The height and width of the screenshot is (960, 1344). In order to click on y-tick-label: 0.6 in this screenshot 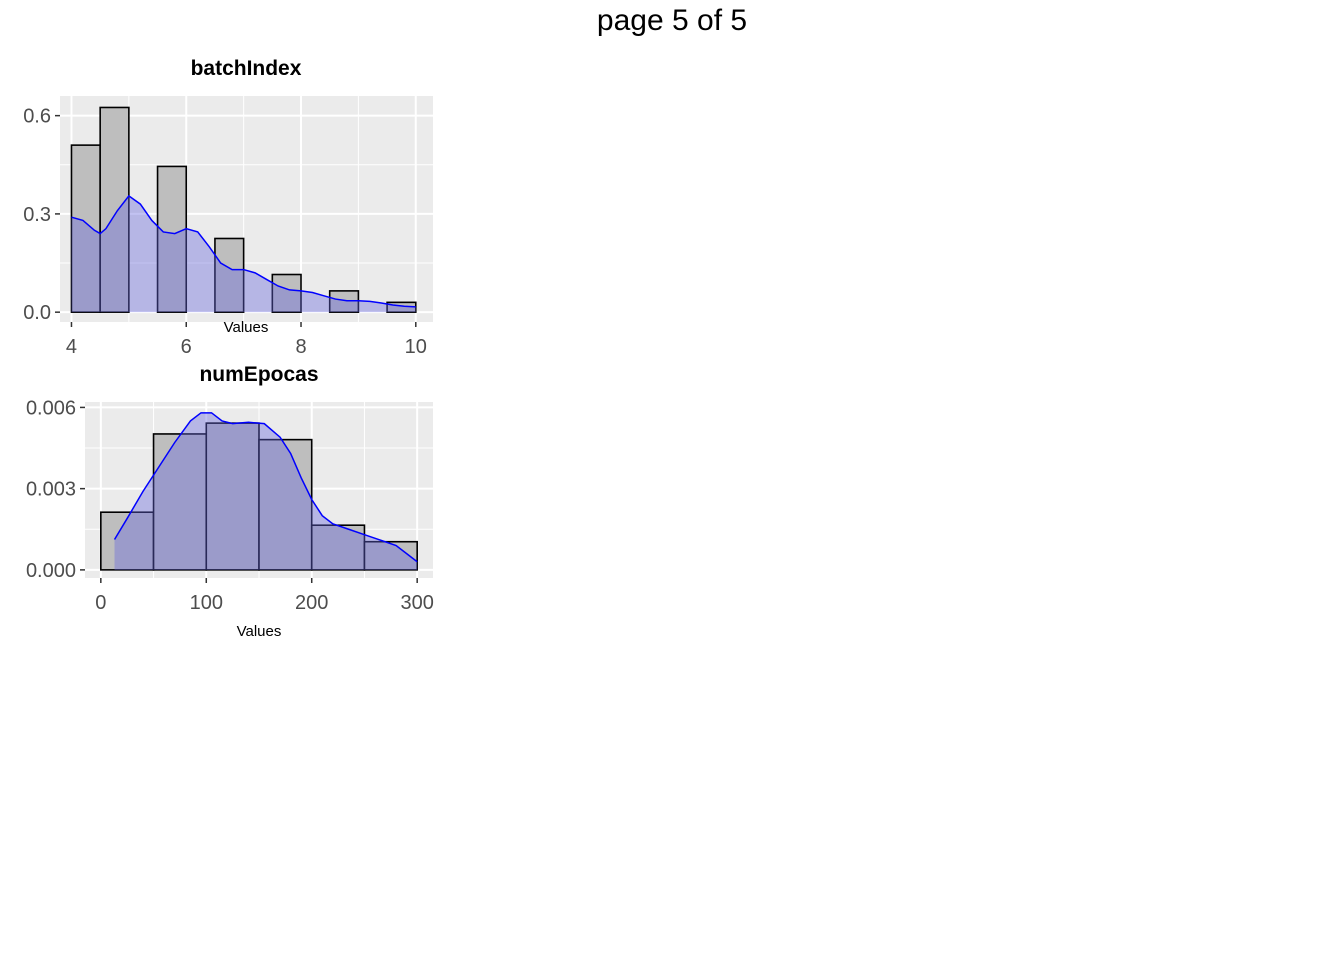, I will do `click(37, 117)`.